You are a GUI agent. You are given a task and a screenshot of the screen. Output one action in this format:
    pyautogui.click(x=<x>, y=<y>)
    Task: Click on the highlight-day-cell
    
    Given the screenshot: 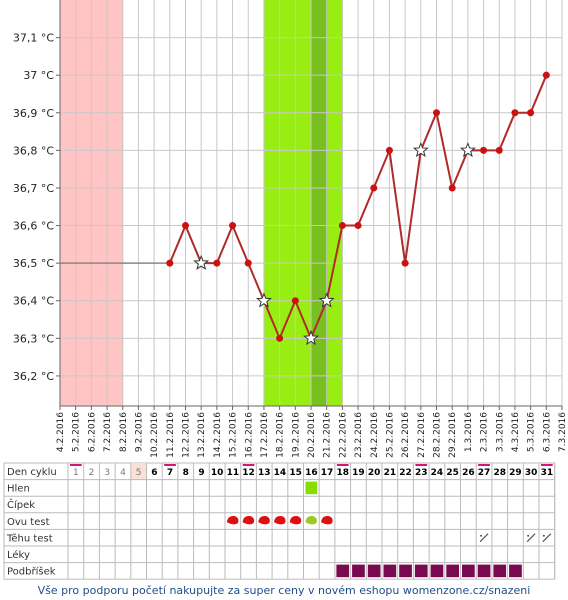 What is the action you would take?
    pyautogui.click(x=138, y=471)
    